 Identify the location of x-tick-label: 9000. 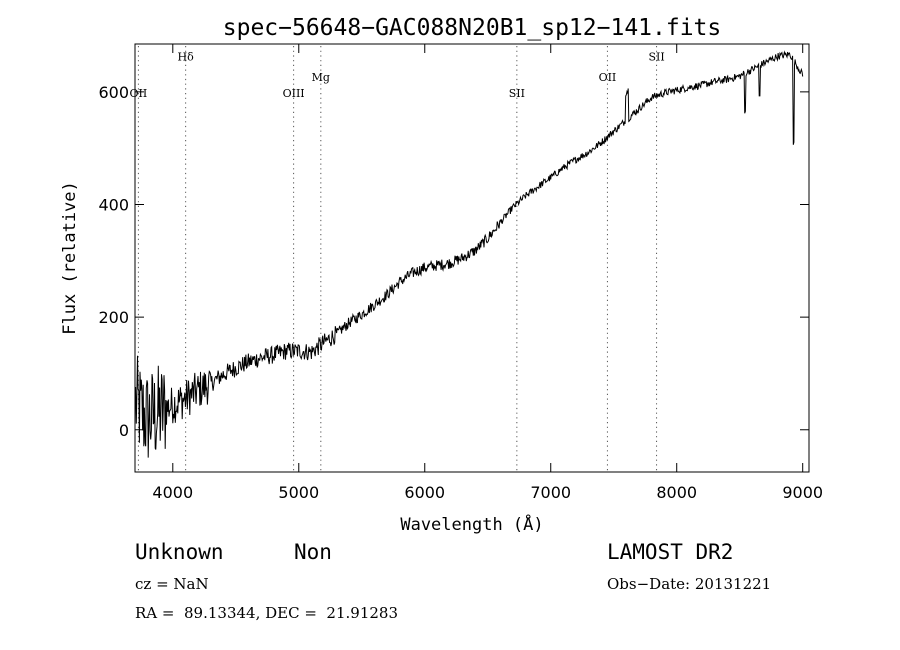
(802, 492).